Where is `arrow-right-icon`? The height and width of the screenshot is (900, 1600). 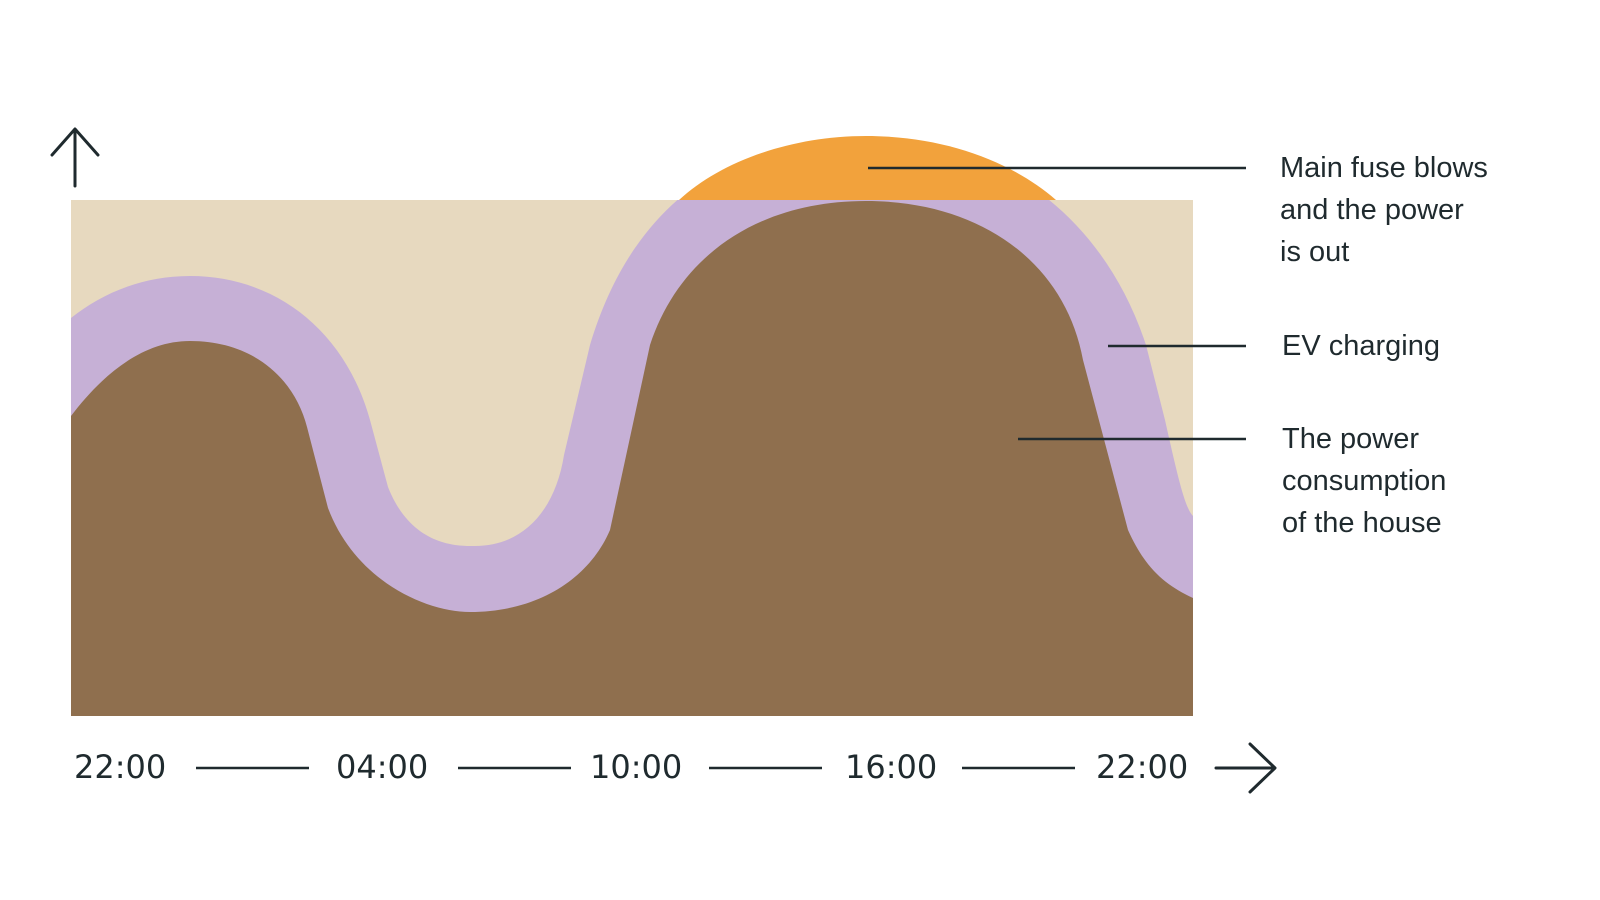
arrow-right-icon is located at coordinates (1245, 768).